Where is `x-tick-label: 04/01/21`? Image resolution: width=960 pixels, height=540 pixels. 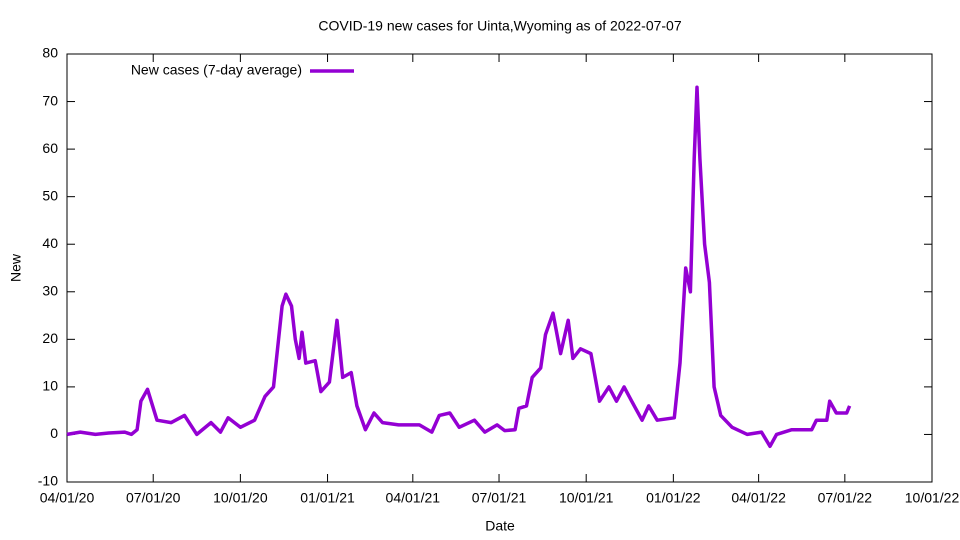
x-tick-label: 04/01/21 is located at coordinates (413, 498).